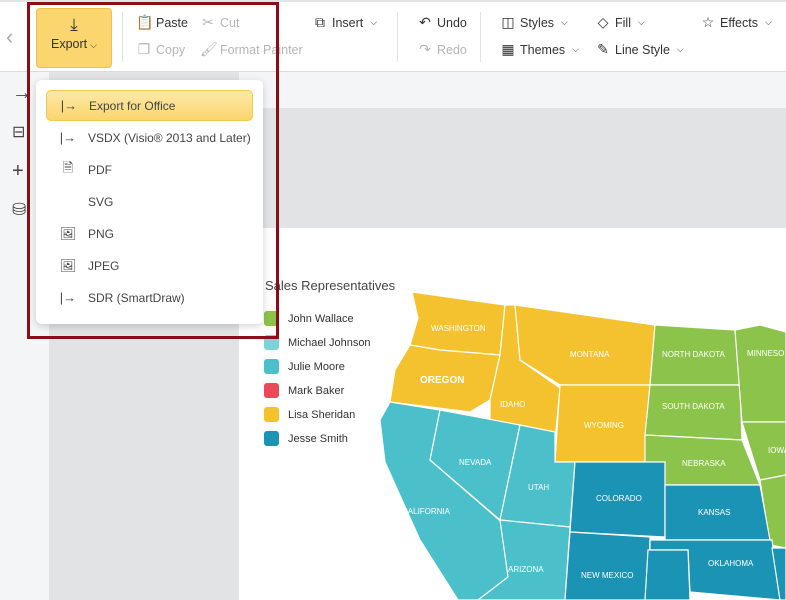  What do you see at coordinates (316, 391) in the screenshot?
I see `legend-label: Mark Baker` at bounding box center [316, 391].